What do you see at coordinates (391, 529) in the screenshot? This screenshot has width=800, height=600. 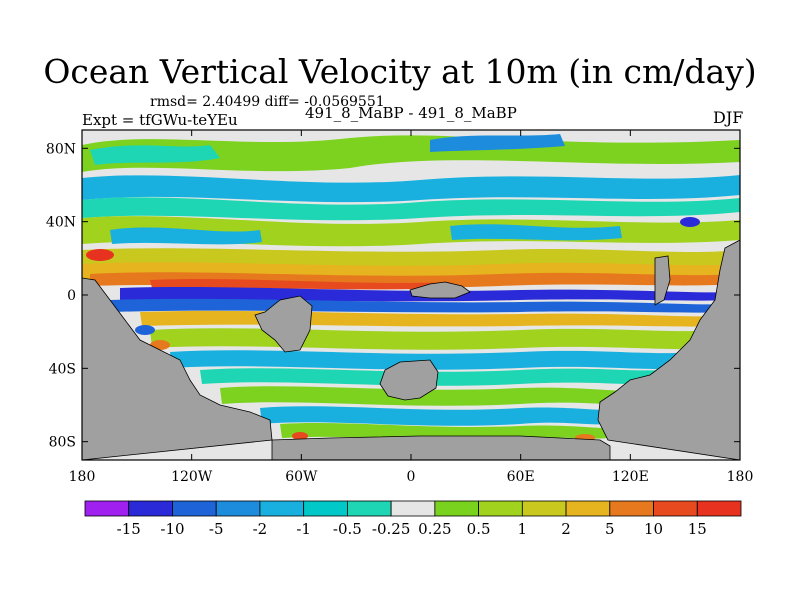 I see `colorbar-label: -0.25` at bounding box center [391, 529].